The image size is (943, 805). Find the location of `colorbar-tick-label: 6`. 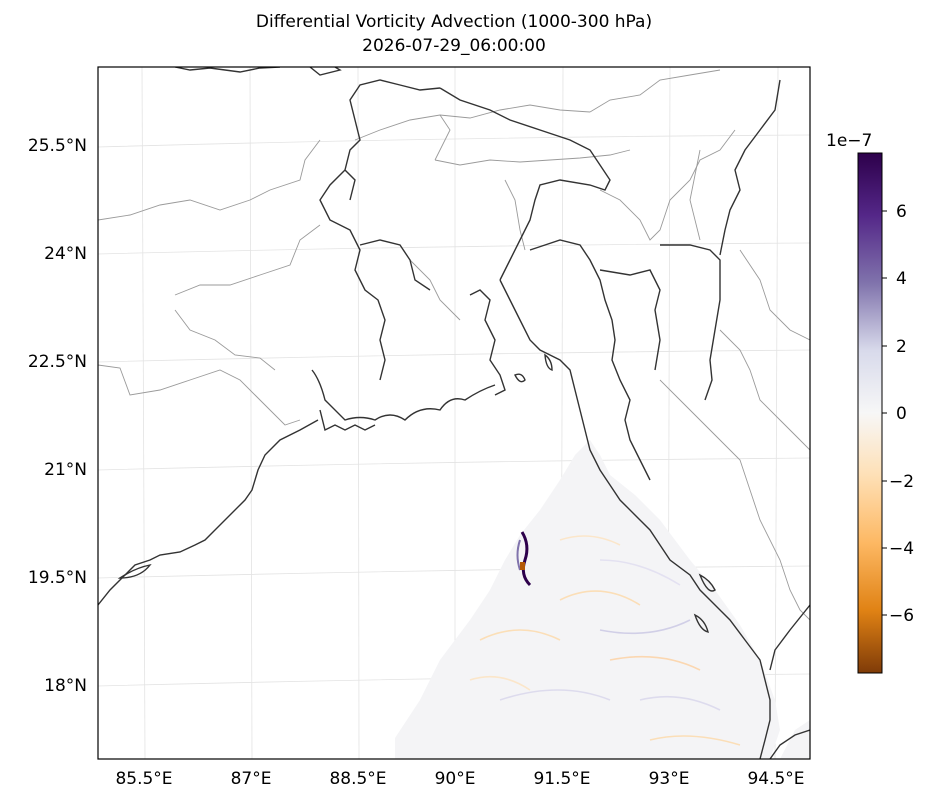

colorbar-tick-label: 6 is located at coordinates (901, 212).